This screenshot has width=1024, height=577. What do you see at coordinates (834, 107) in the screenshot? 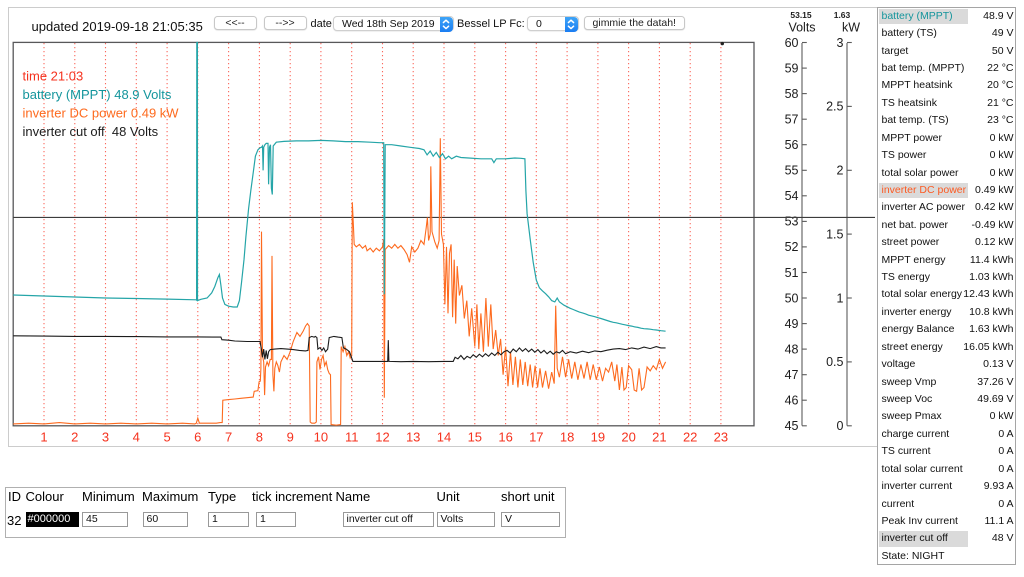
I see `svg-text: 2.5` at bounding box center [834, 107].